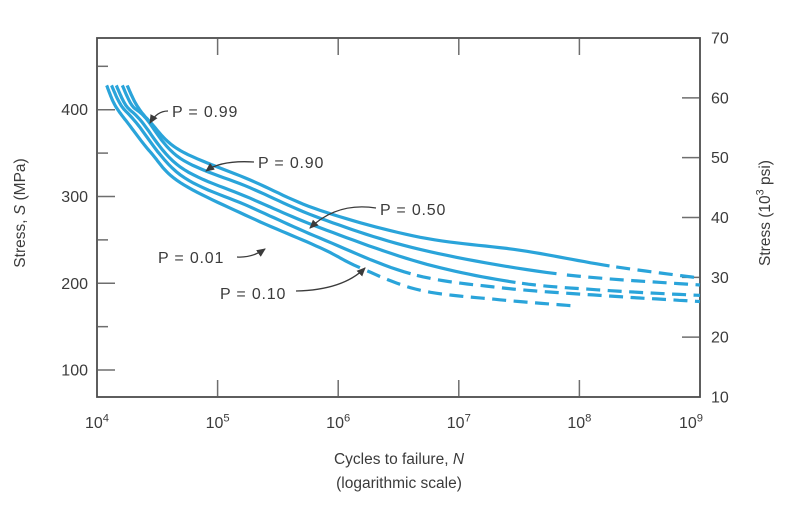 Image resolution: width=804 pixels, height=508 pixels. Describe the element at coordinates (720, 338) in the screenshot. I see `y-right-tick-label: 20` at that location.